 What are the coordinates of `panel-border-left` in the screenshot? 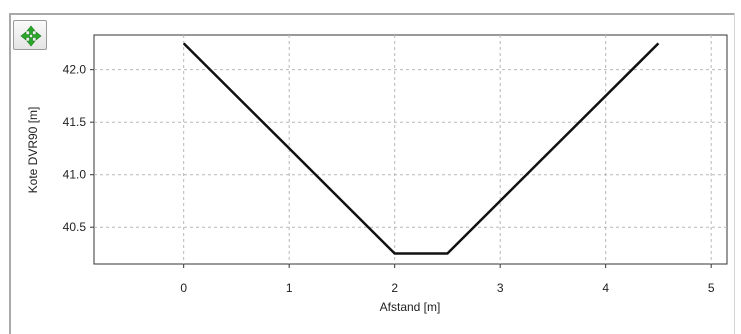 It's located at (10, 173).